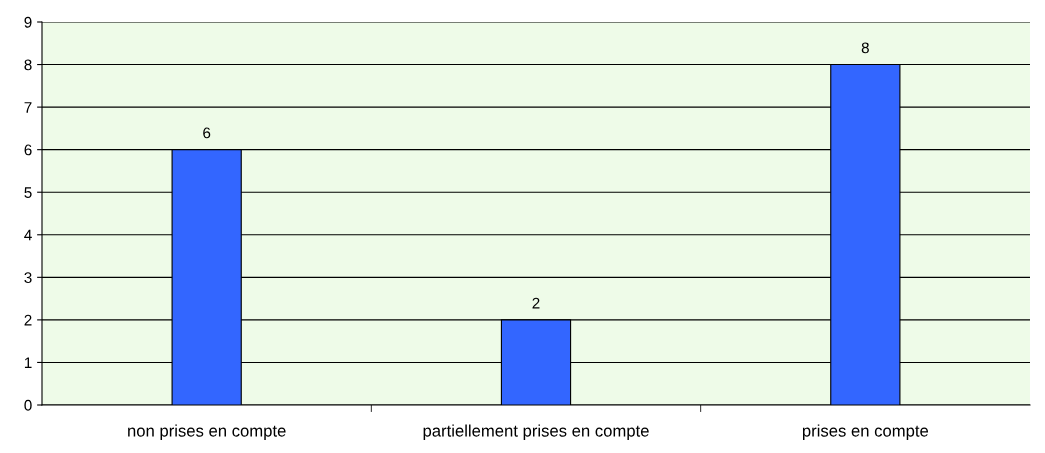 The height and width of the screenshot is (453, 1045). I want to click on y-tick-label: 1, so click(28, 362).